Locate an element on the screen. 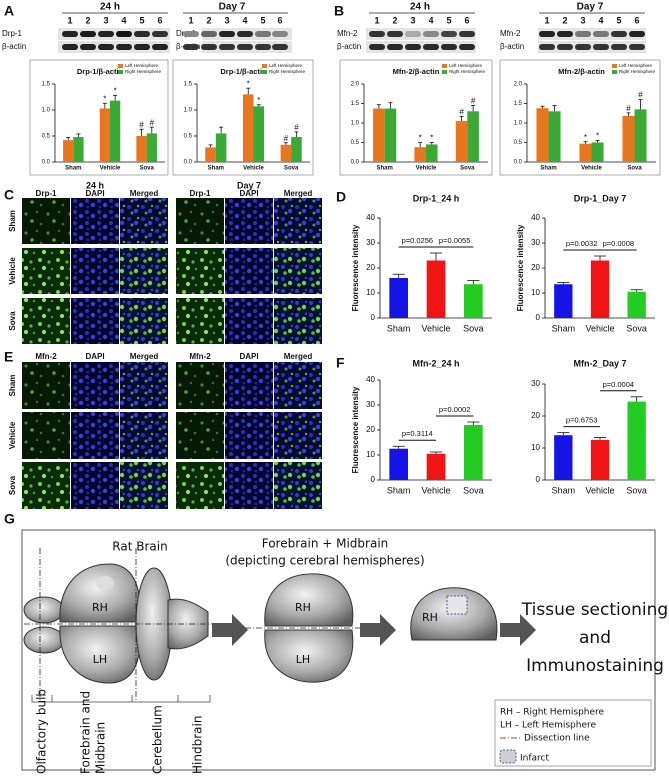  y-tick-label: 0 is located at coordinates (373, 317).